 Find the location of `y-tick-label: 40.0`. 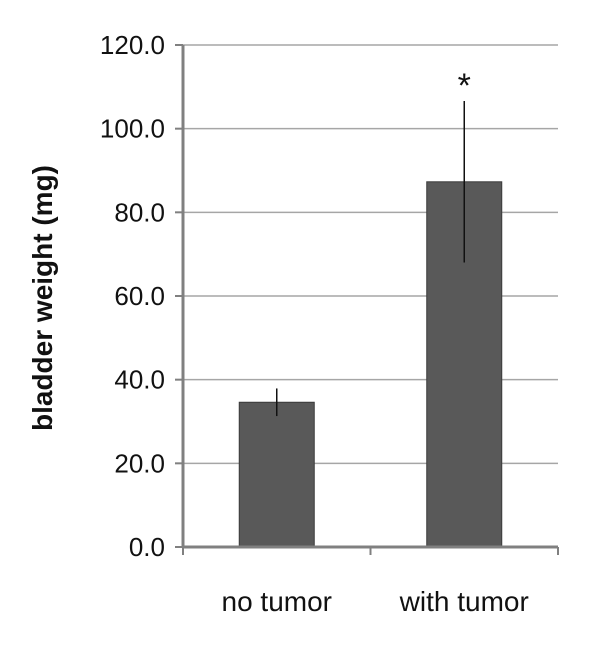

y-tick-label: 40.0 is located at coordinates (139, 380).